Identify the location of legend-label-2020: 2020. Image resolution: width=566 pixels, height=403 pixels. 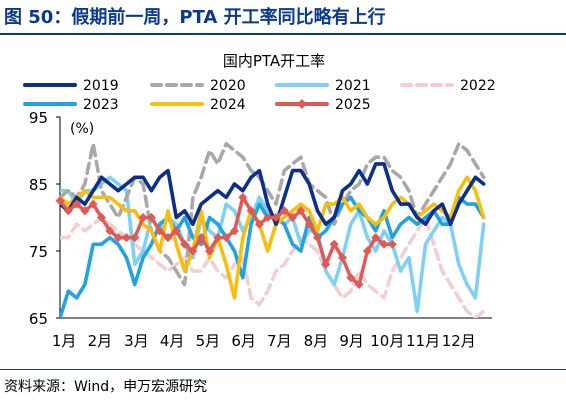
(228, 86).